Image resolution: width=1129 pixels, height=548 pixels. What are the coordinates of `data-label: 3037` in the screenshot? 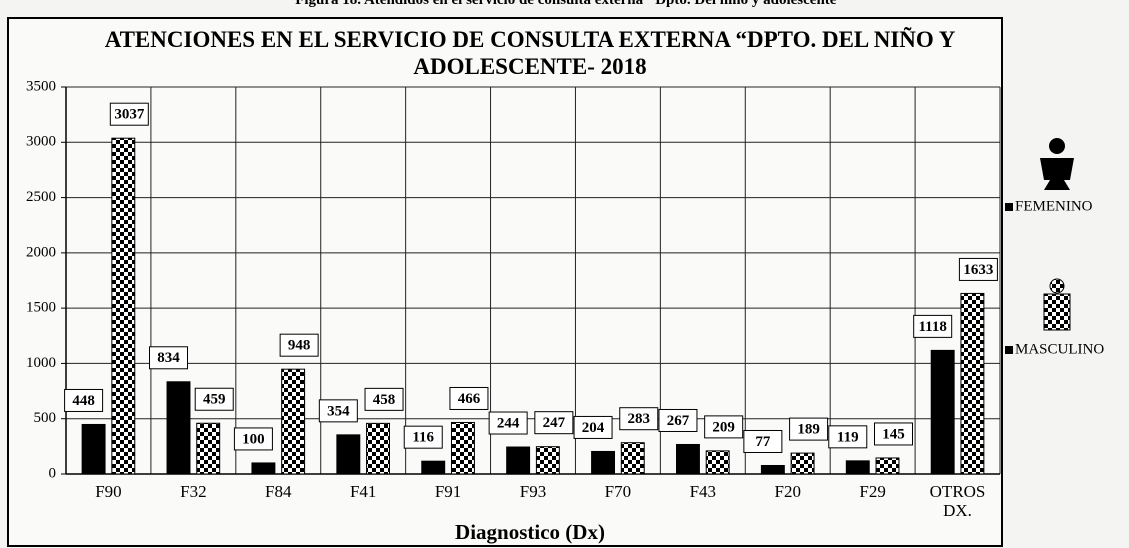 It's located at (129, 115).